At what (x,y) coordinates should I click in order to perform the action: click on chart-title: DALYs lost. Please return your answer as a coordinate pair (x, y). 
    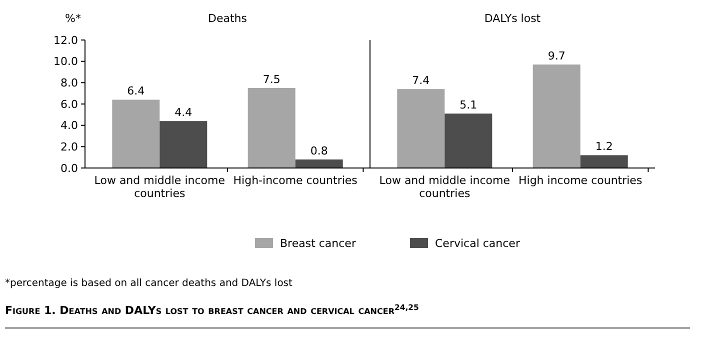
    Looking at the image, I should click on (513, 18).